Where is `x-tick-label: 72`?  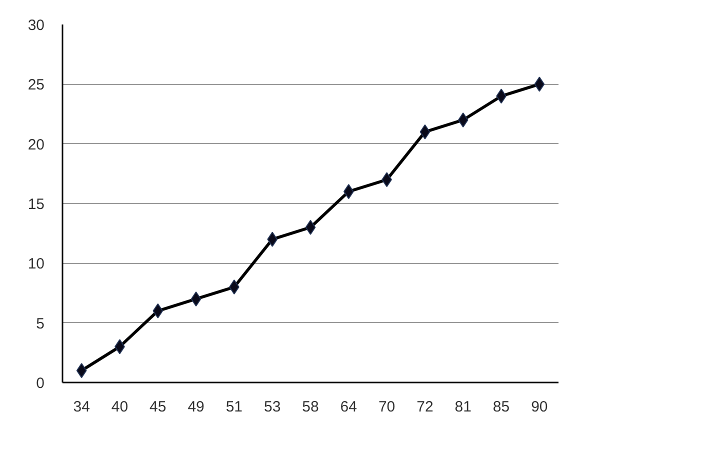 x-tick-label: 72 is located at coordinates (425, 407).